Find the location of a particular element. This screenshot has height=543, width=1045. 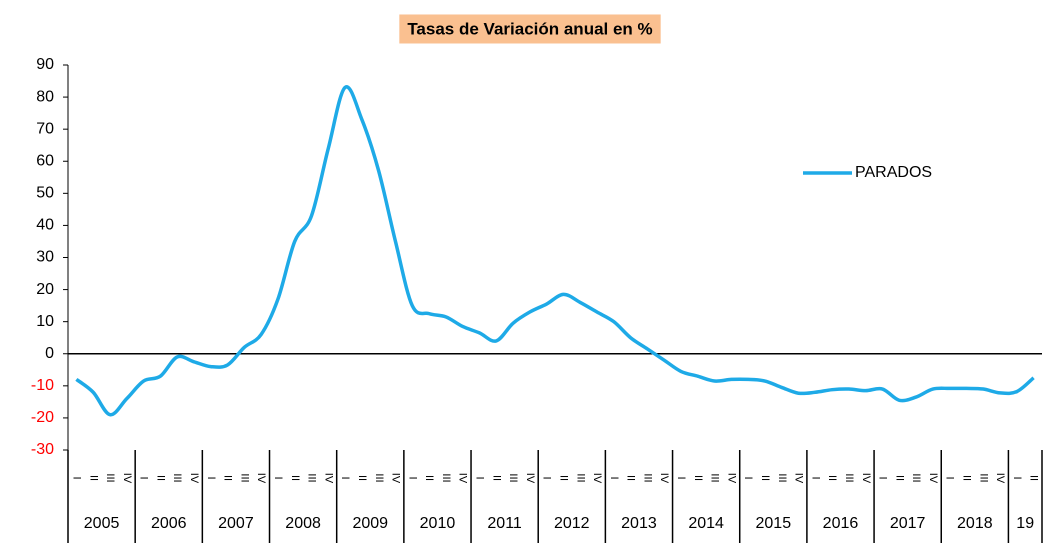

year-label: 2009 is located at coordinates (370, 523).